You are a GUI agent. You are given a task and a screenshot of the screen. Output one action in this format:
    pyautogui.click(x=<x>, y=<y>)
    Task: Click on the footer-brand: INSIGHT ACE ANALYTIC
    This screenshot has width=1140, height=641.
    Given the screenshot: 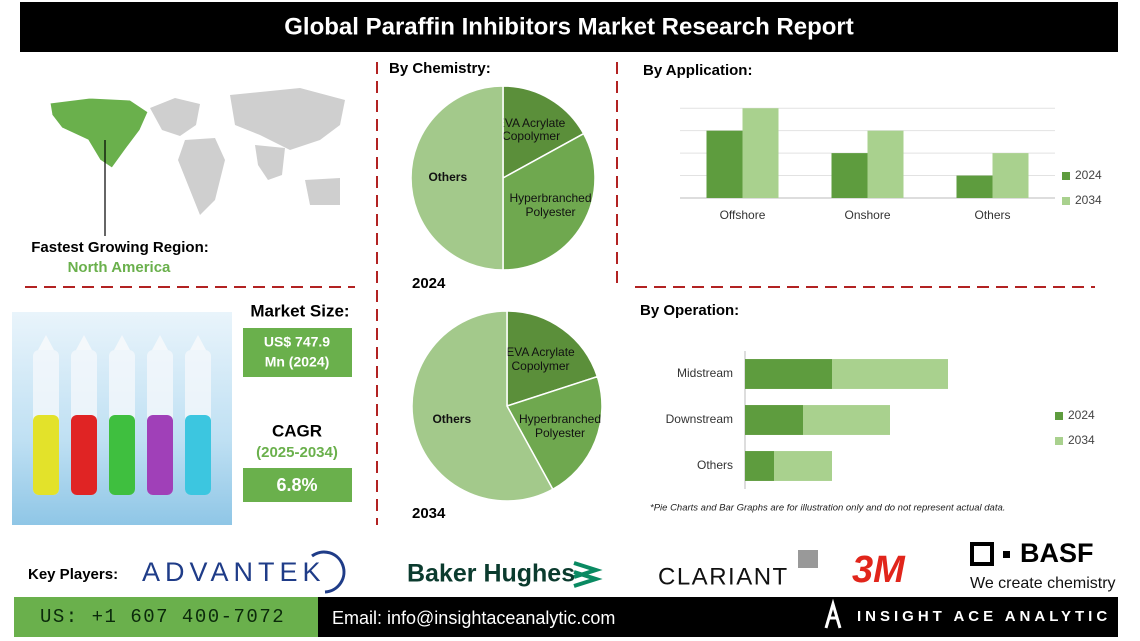 What is the action you would take?
    pyautogui.click(x=984, y=616)
    